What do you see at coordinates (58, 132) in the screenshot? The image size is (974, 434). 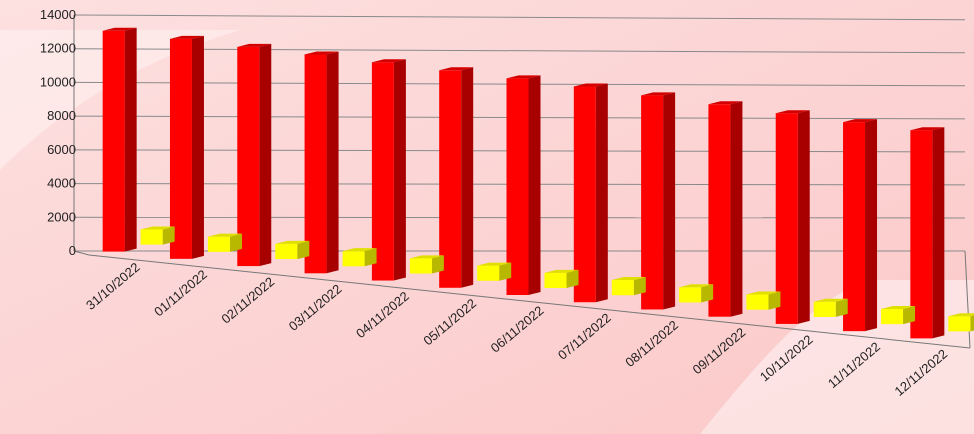 I see `y-tick-labels: 0 2000 4000 6000 8000 10000 12000 14000` at bounding box center [58, 132].